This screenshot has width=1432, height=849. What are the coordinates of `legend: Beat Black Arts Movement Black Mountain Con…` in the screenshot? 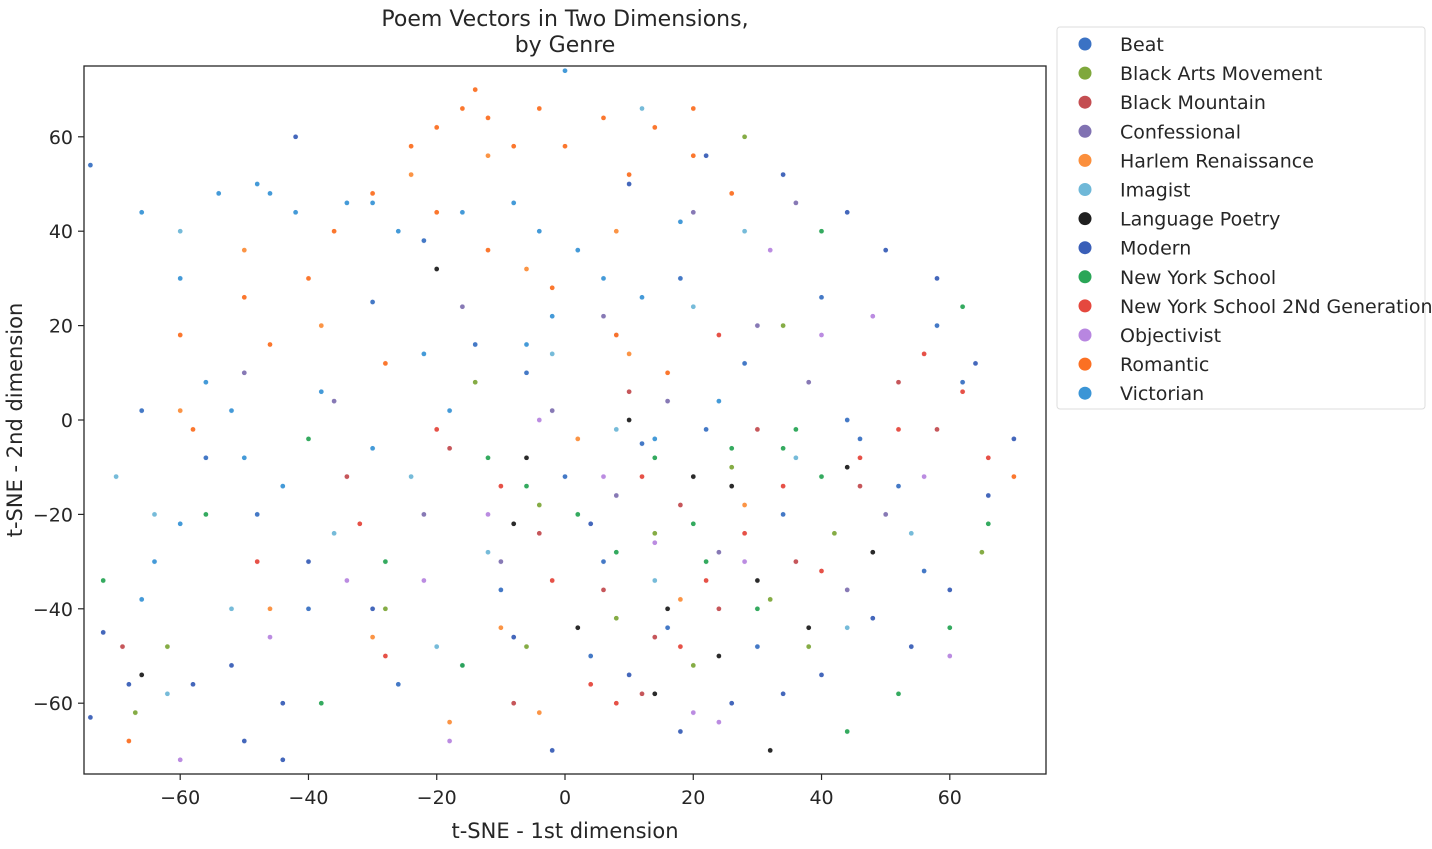 It's located at (1244, 218).